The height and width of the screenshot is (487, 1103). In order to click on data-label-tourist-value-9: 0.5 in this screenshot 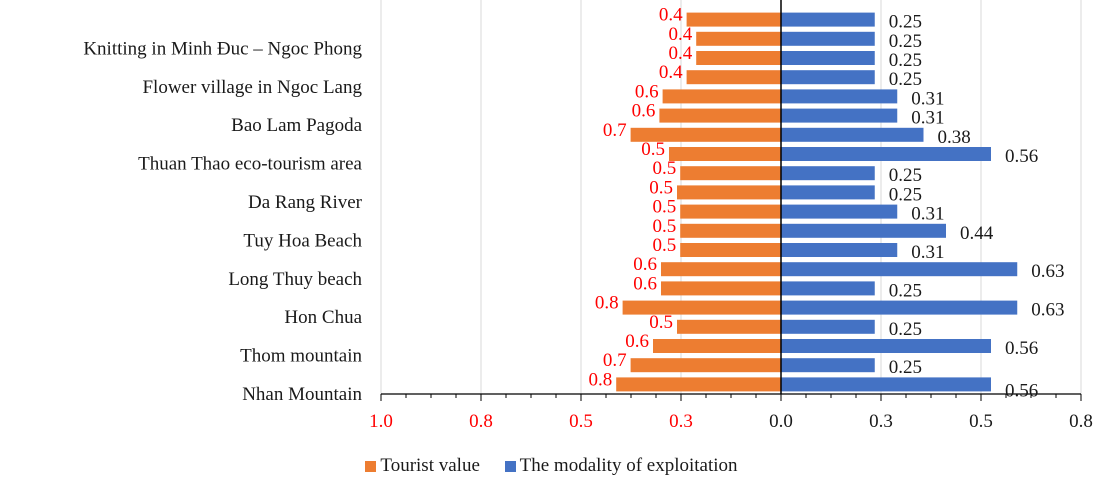, I will do `click(661, 187)`.